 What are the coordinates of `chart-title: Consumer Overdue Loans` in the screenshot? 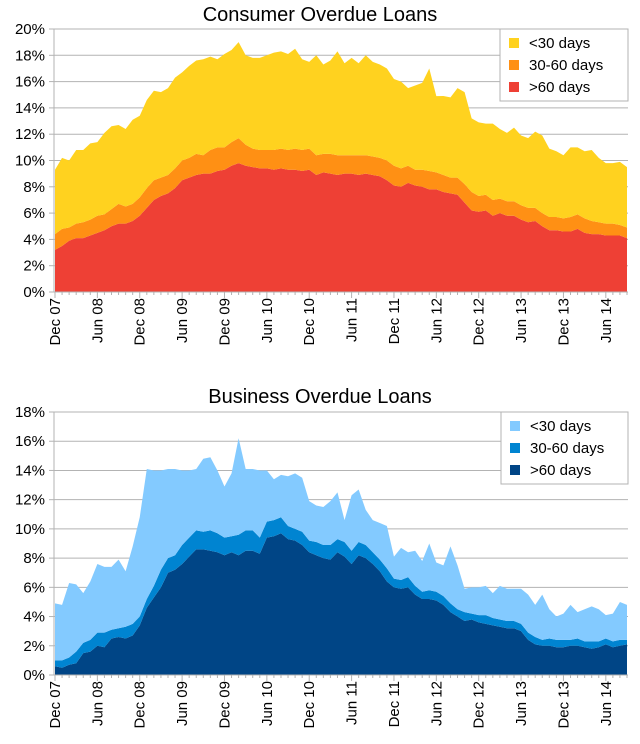 It's located at (320, 15).